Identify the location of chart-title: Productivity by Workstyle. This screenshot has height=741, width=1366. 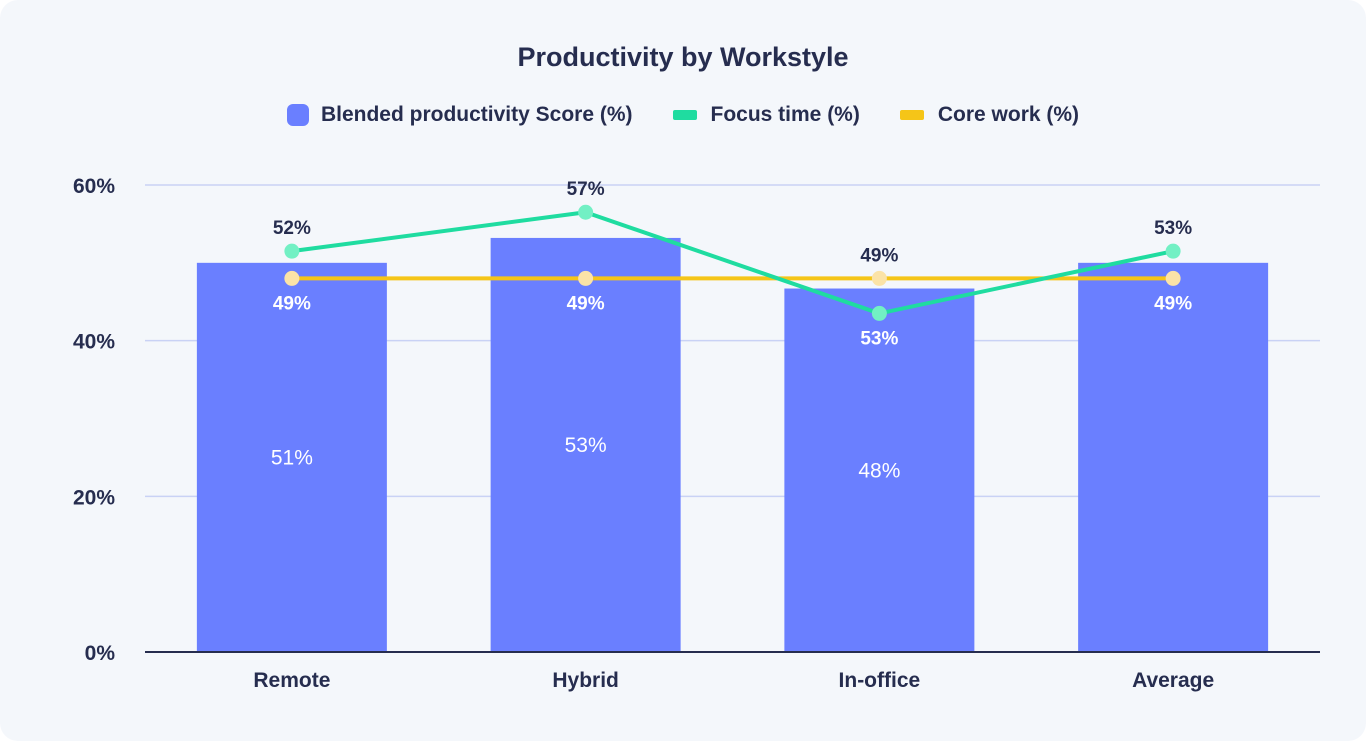
(683, 57).